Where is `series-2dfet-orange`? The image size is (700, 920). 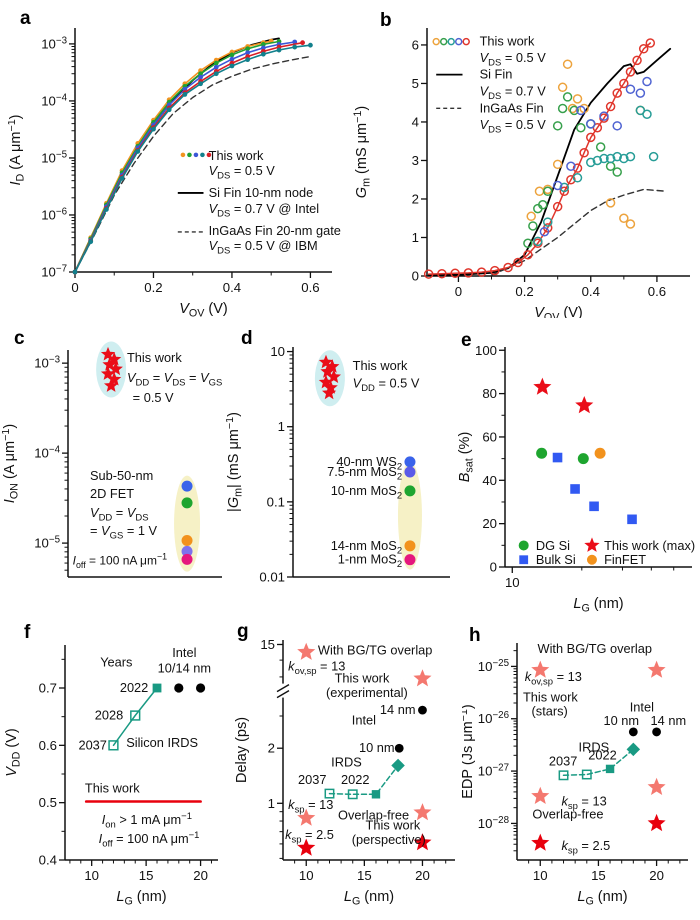 series-2dfet-orange is located at coordinates (187, 540).